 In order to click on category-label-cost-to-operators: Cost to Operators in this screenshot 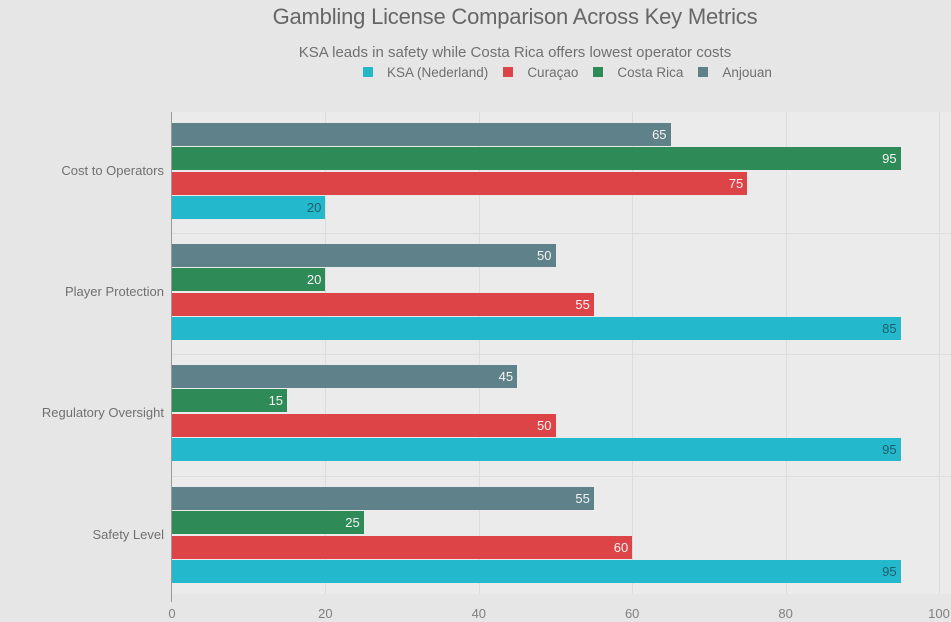, I will do `click(112, 170)`.